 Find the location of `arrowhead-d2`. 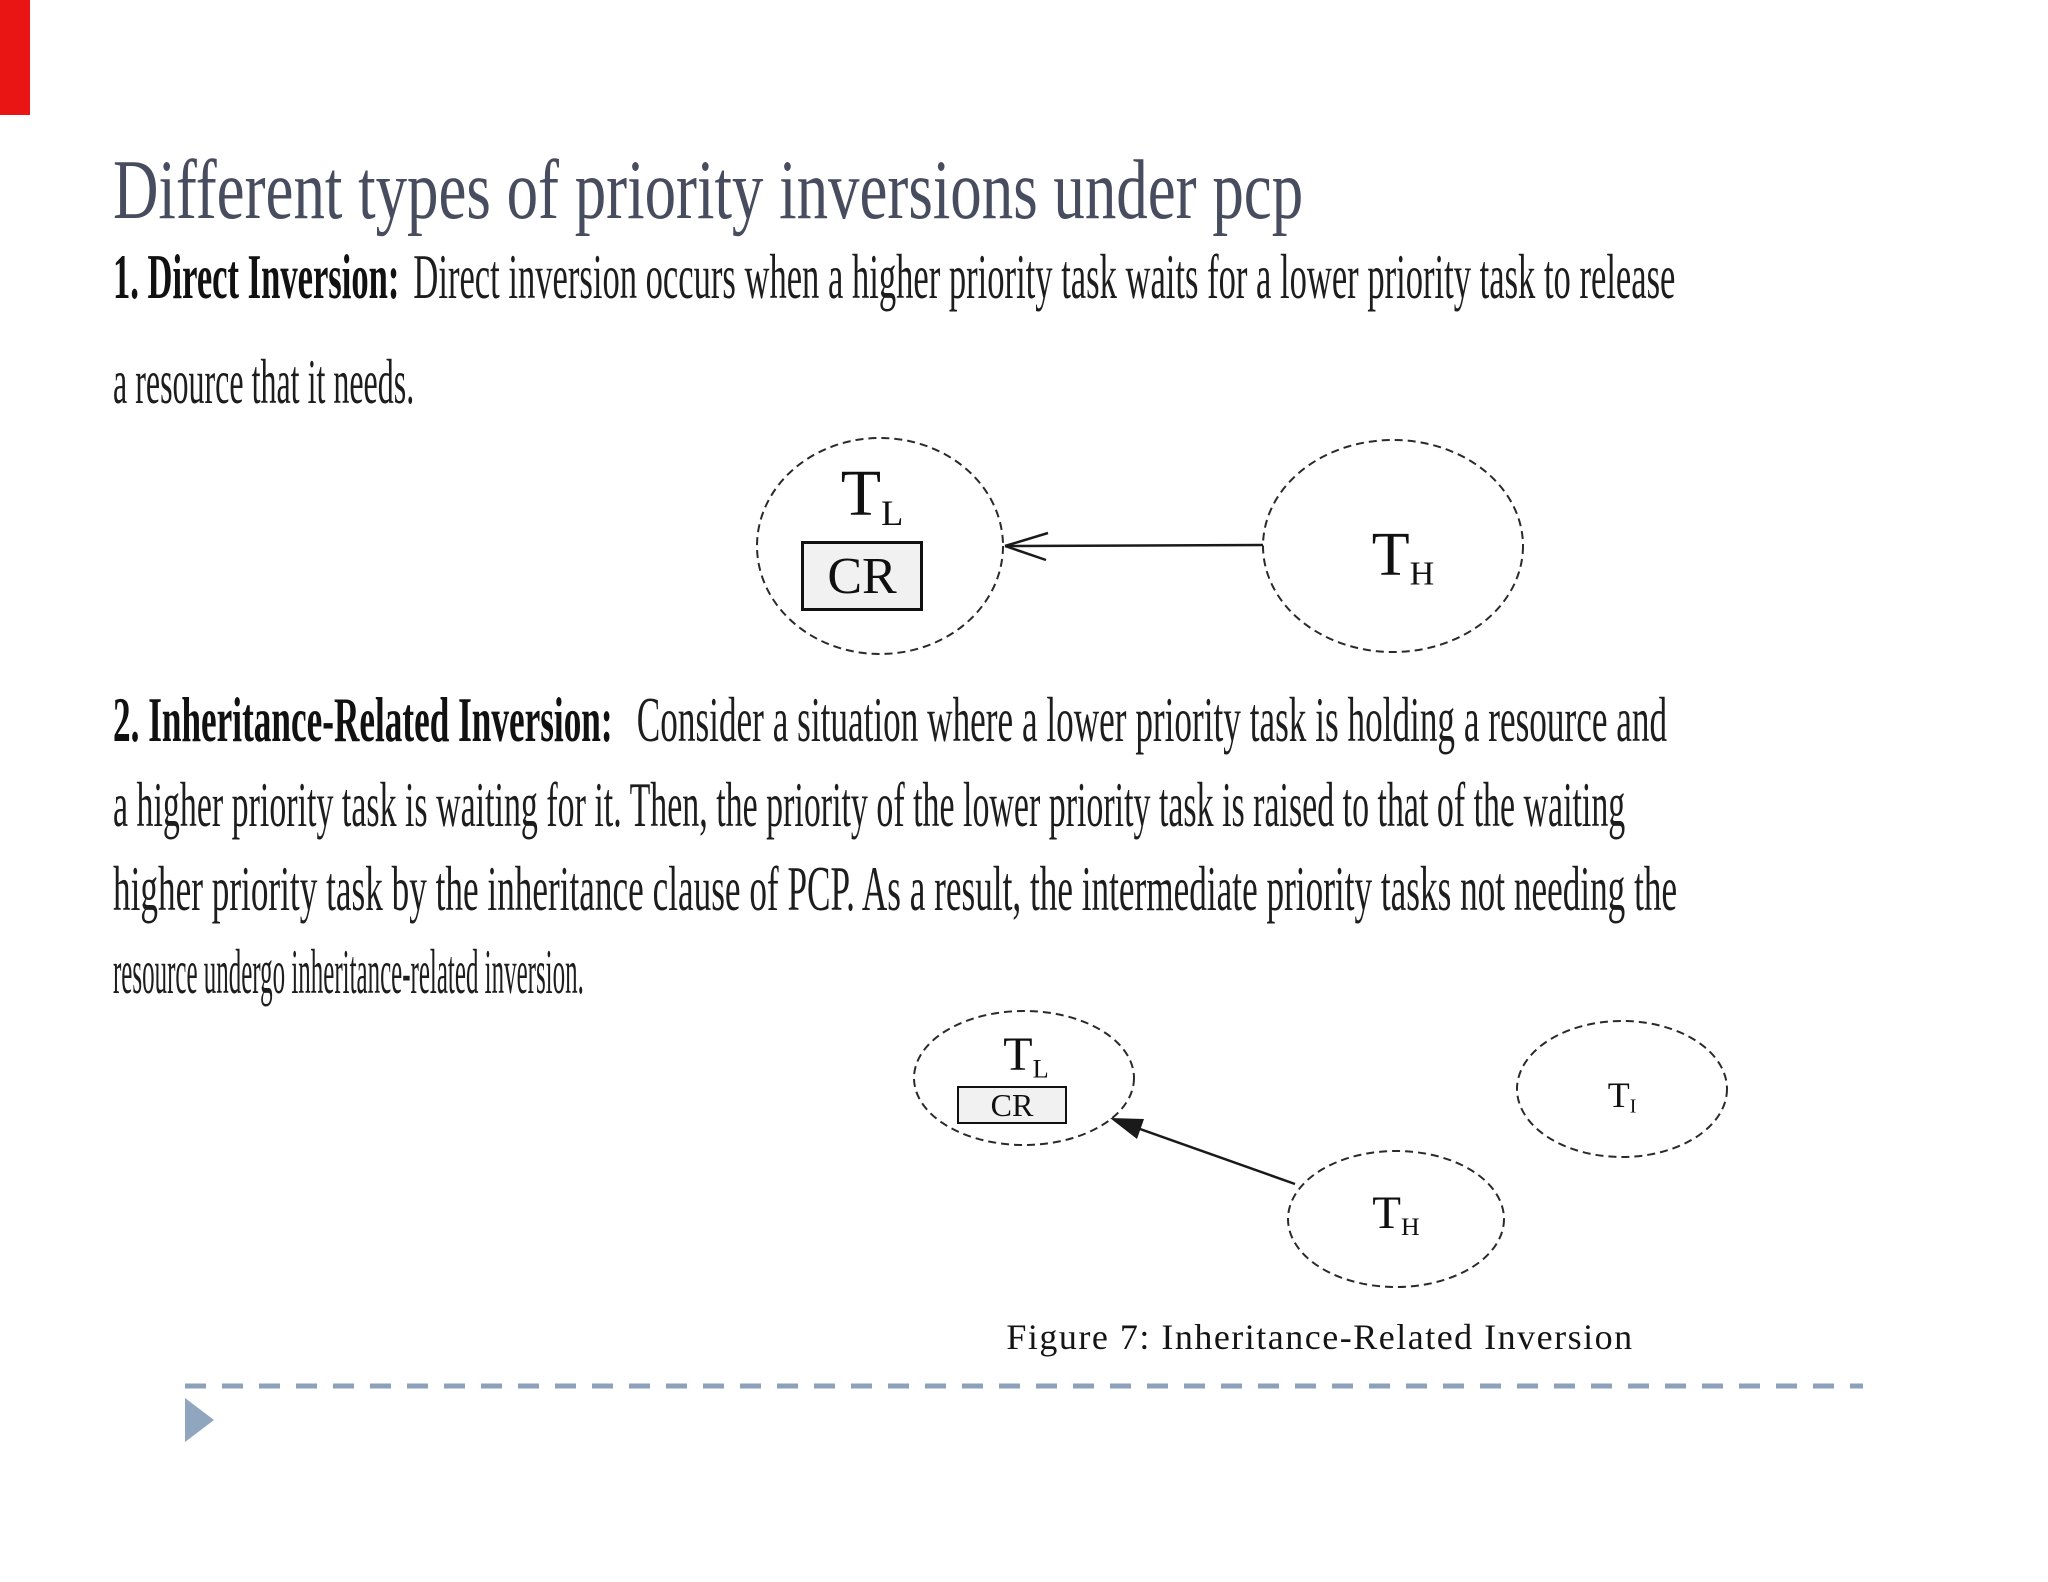

arrowhead-d2 is located at coordinates (1127, 1128).